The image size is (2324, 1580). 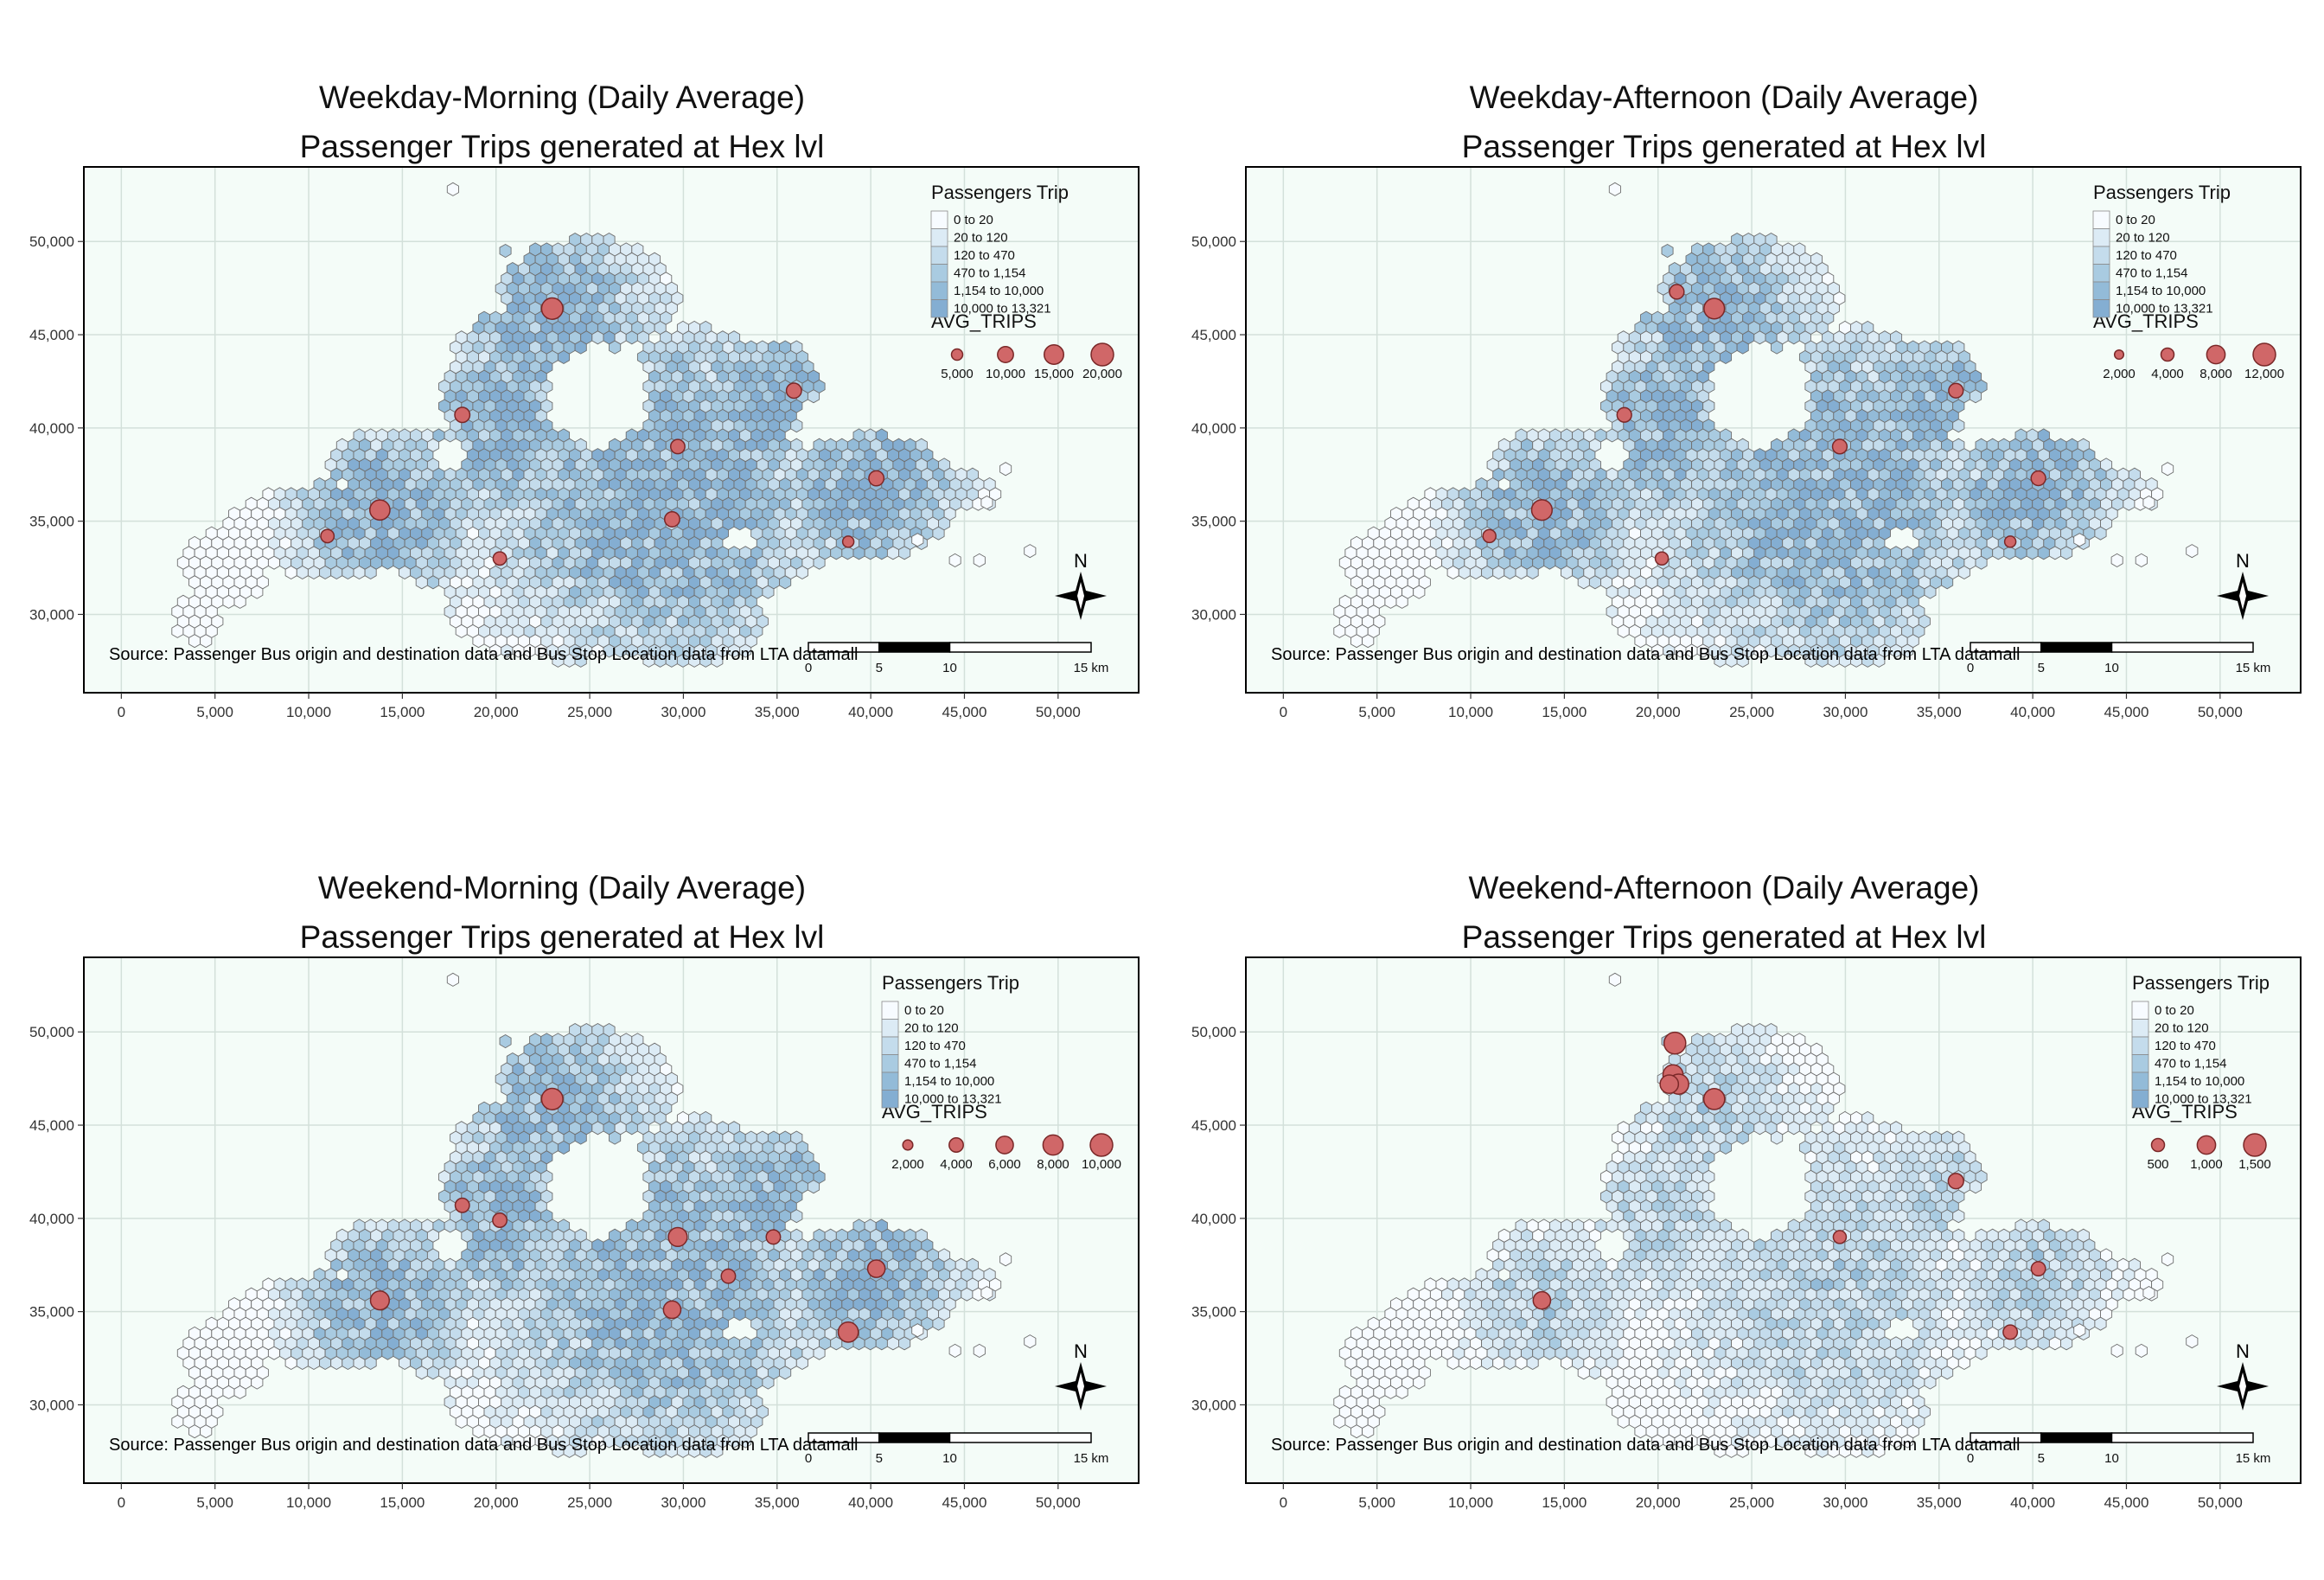 I want to click on x-tick-label: 15,000, so click(x=1564, y=712).